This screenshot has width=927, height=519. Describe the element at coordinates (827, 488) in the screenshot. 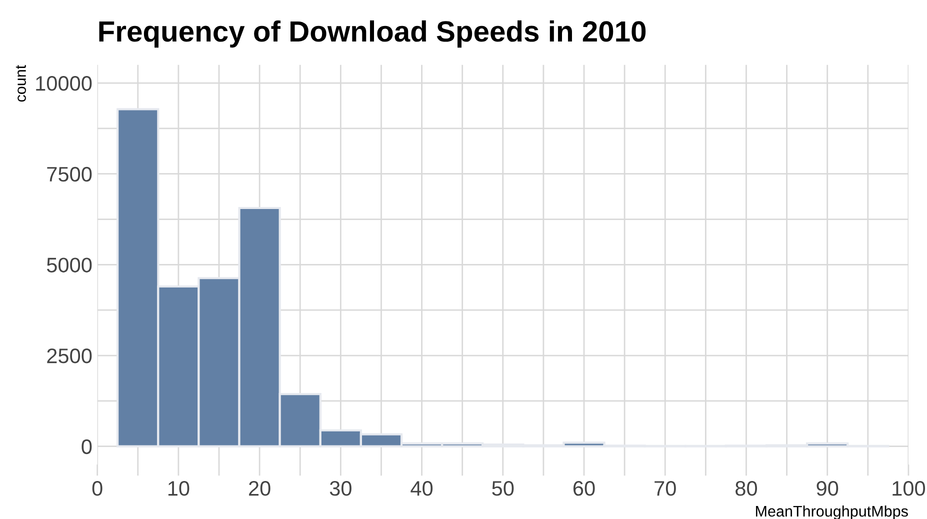

I see `x-tick-label: 90` at that location.